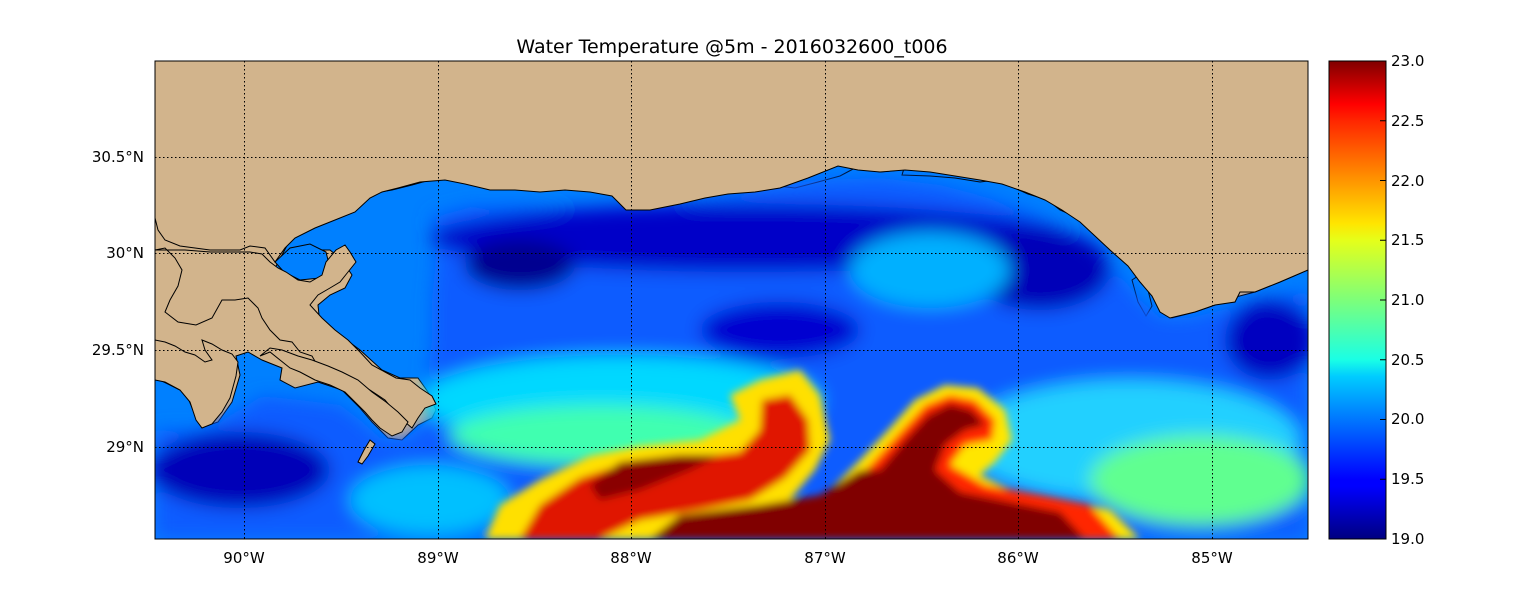 The height and width of the screenshot is (600, 1539). Describe the element at coordinates (1407, 240) in the screenshot. I see `colorbar-tick-label: 21.5` at that location.